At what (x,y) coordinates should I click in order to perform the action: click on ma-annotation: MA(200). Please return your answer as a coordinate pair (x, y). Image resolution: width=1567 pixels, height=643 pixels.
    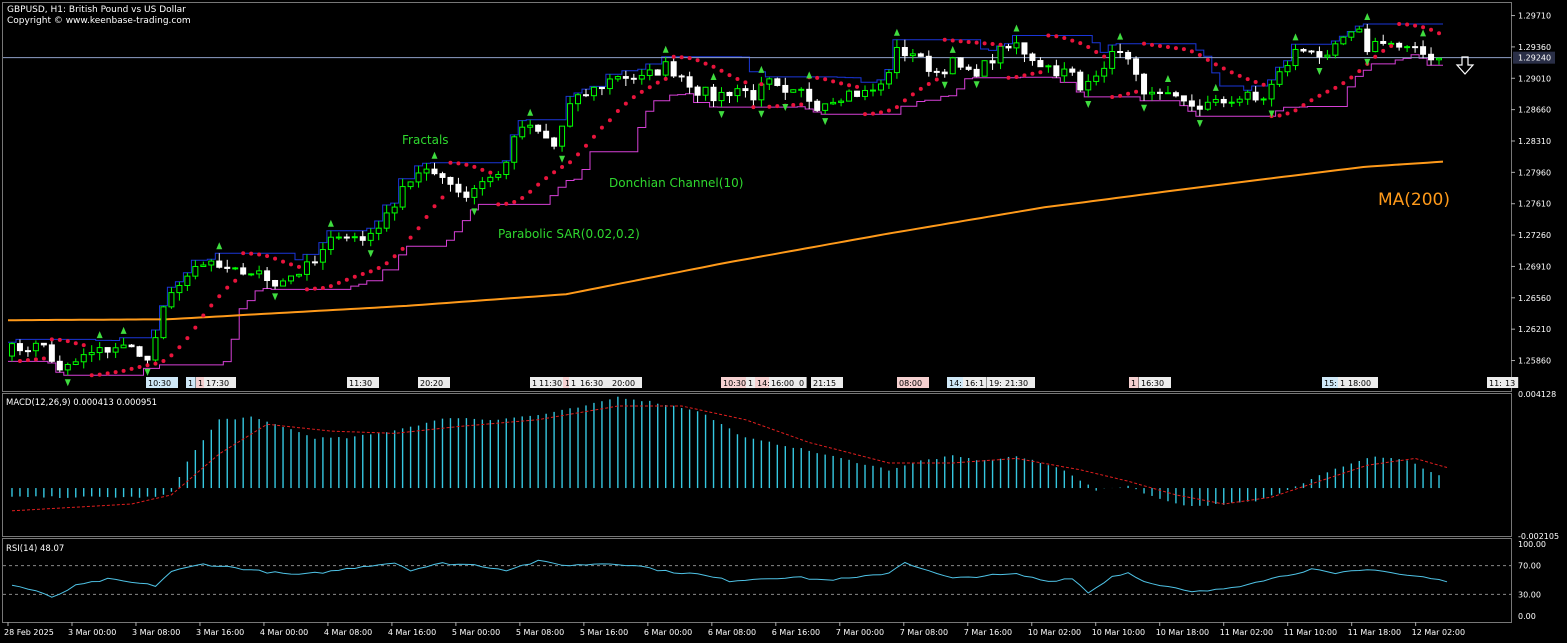
    Looking at the image, I should click on (1414, 200).